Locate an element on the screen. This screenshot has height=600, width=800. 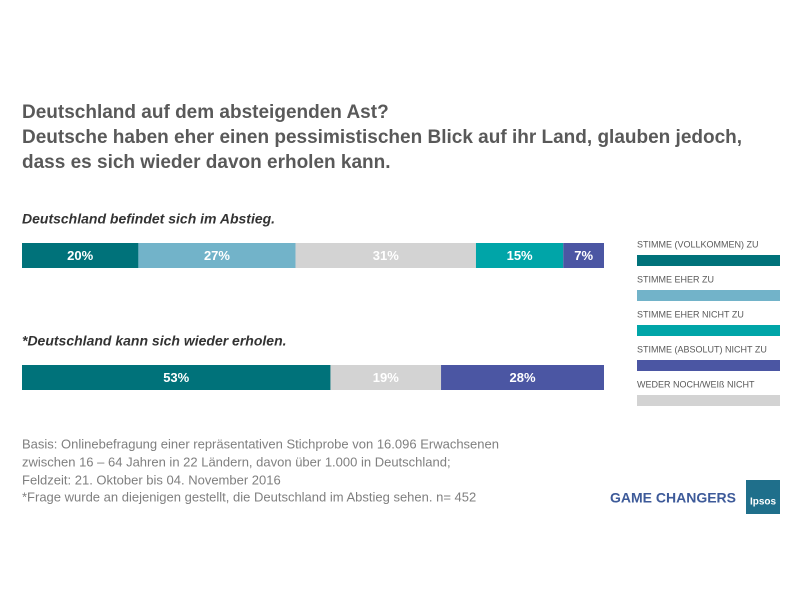
value-label: 31% is located at coordinates (386, 255).